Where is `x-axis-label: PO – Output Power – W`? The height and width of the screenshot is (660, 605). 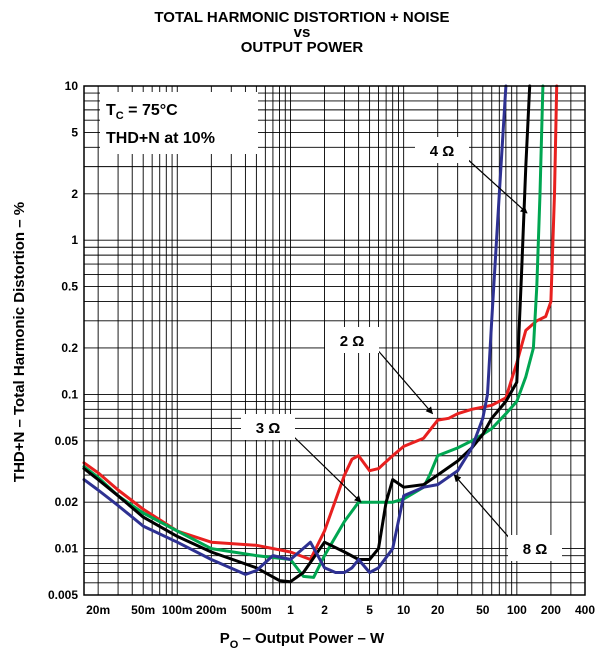
x-axis-label: PO – Output Power – W is located at coordinates (302, 640).